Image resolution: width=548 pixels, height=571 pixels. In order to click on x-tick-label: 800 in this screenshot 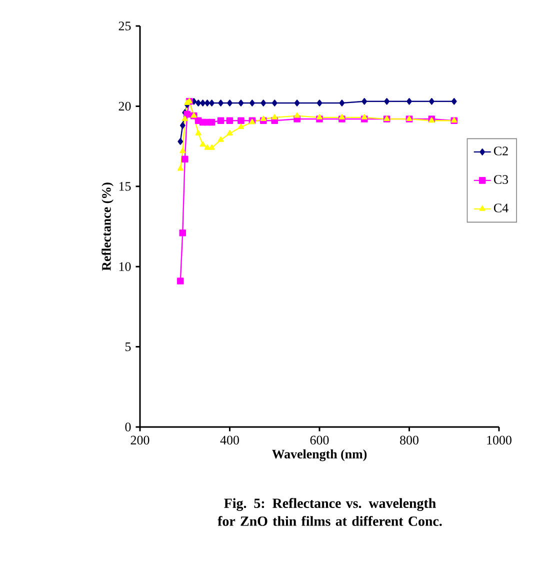, I will do `click(409, 440)`.